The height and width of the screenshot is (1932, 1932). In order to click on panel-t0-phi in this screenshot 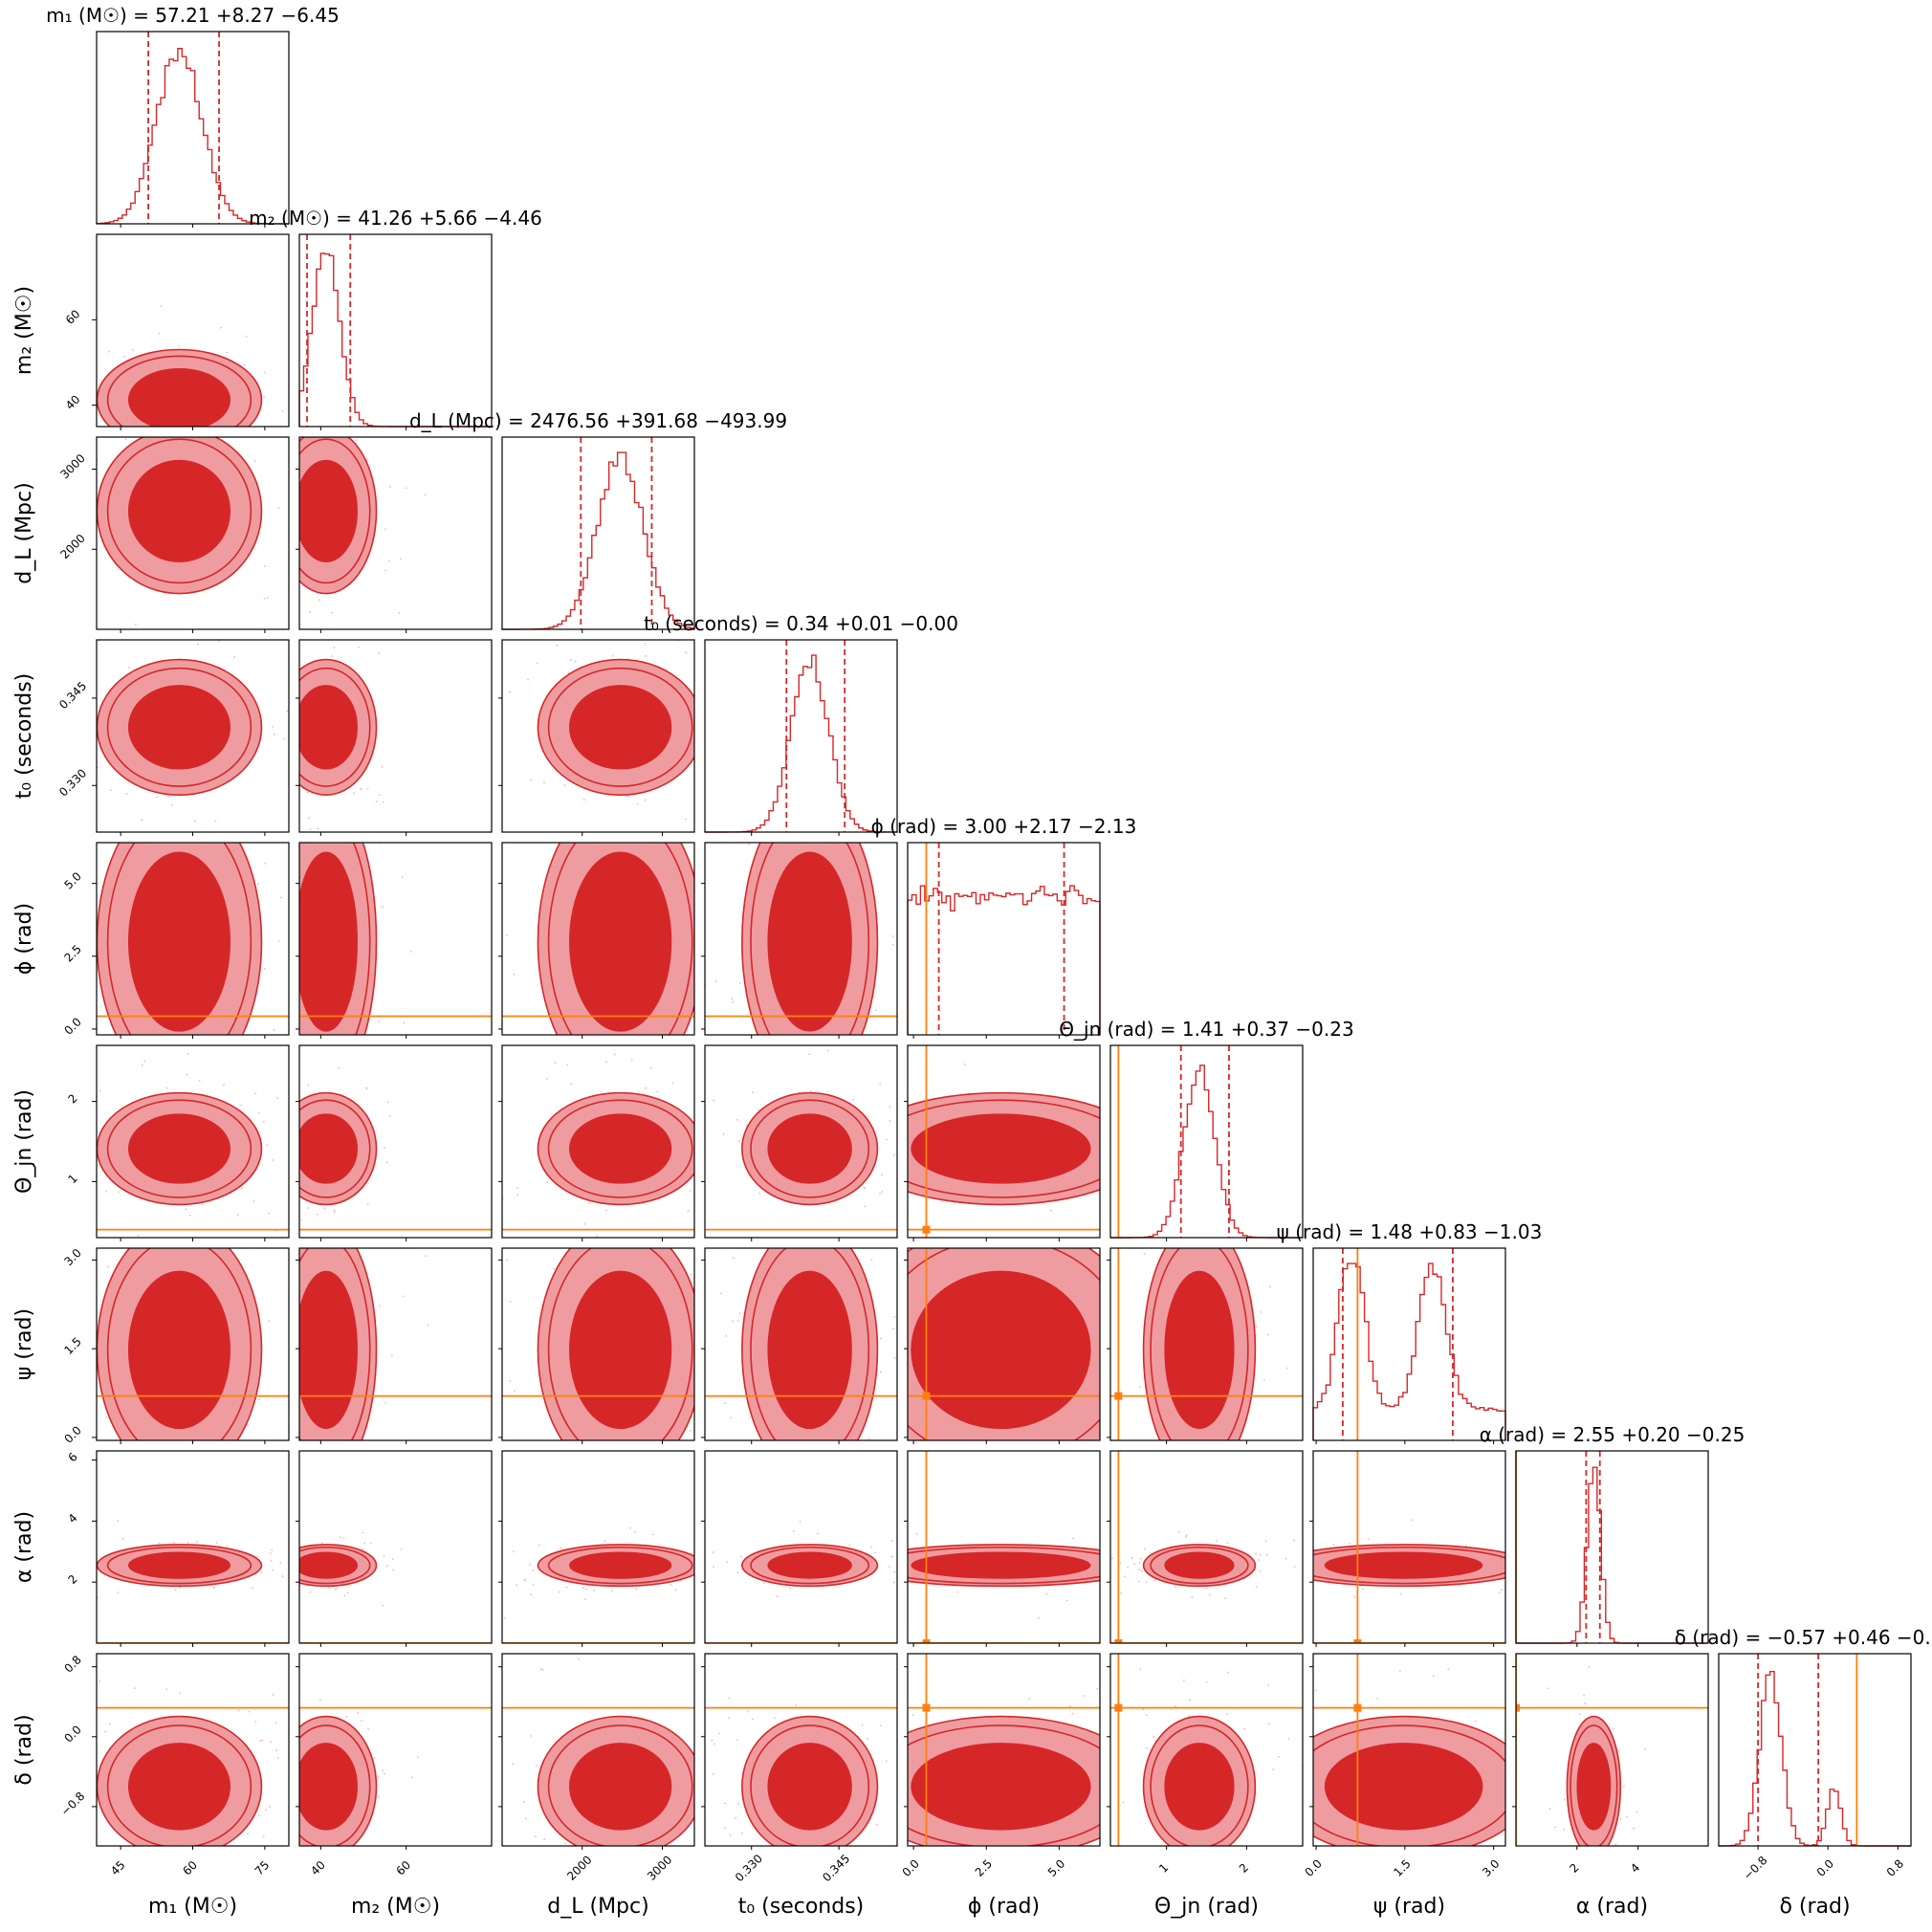, I will do `click(799, 968)`.